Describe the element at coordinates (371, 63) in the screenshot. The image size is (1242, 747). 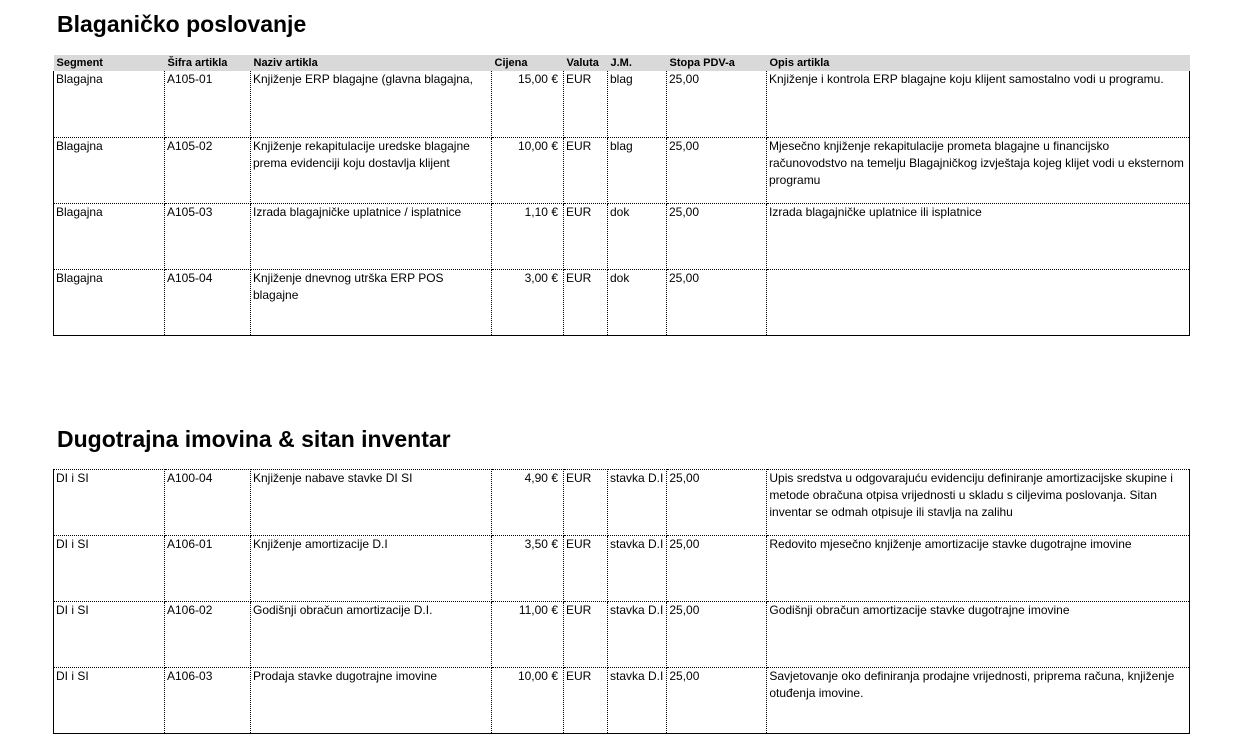
I see `header-naziv: Naziv artikla` at that location.